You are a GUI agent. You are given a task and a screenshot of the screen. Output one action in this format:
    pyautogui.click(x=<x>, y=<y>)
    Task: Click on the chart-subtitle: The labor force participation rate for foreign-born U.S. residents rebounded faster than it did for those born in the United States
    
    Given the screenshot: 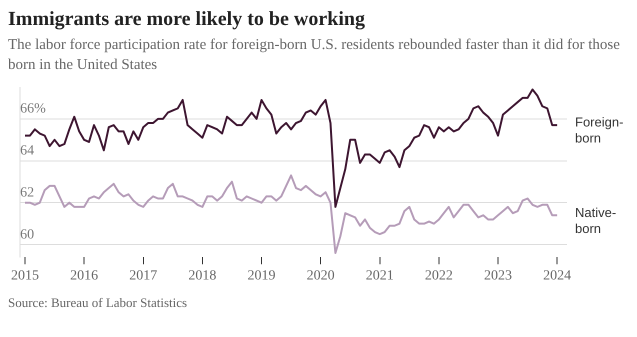 What is the action you would take?
    pyautogui.click(x=314, y=55)
    